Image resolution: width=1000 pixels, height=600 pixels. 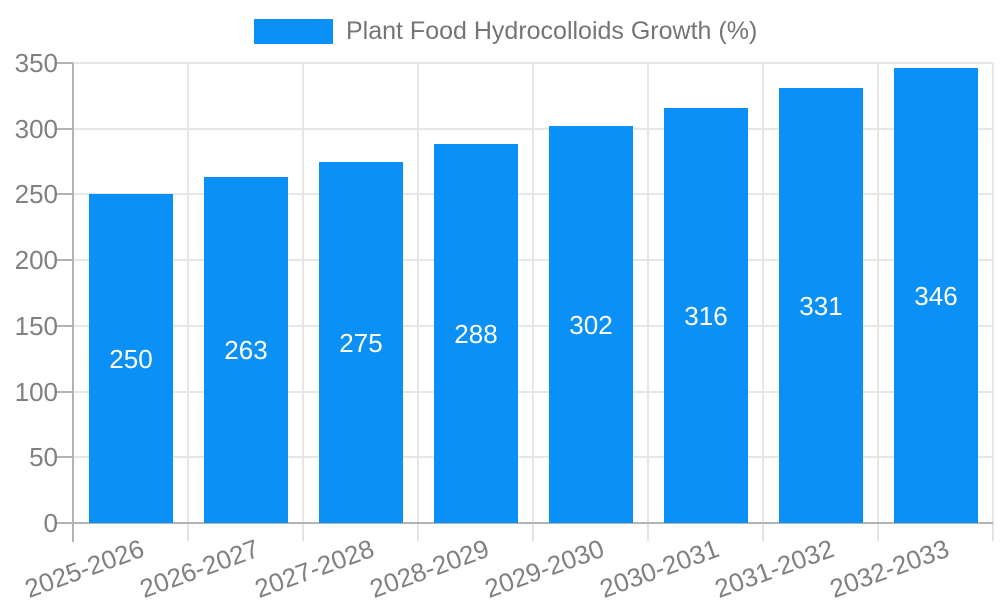 What do you see at coordinates (199, 566) in the screenshot?
I see `x-axis-label: 2026-2027` at bounding box center [199, 566].